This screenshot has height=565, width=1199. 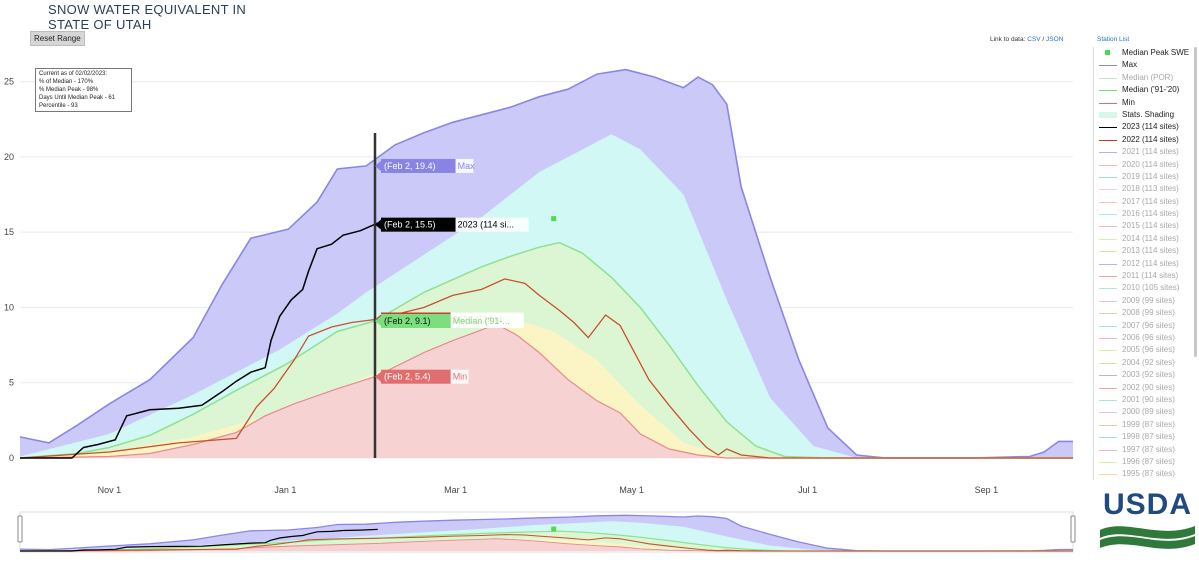 What do you see at coordinates (467, 166) in the screenshot?
I see `hover-label-series: Max` at bounding box center [467, 166].